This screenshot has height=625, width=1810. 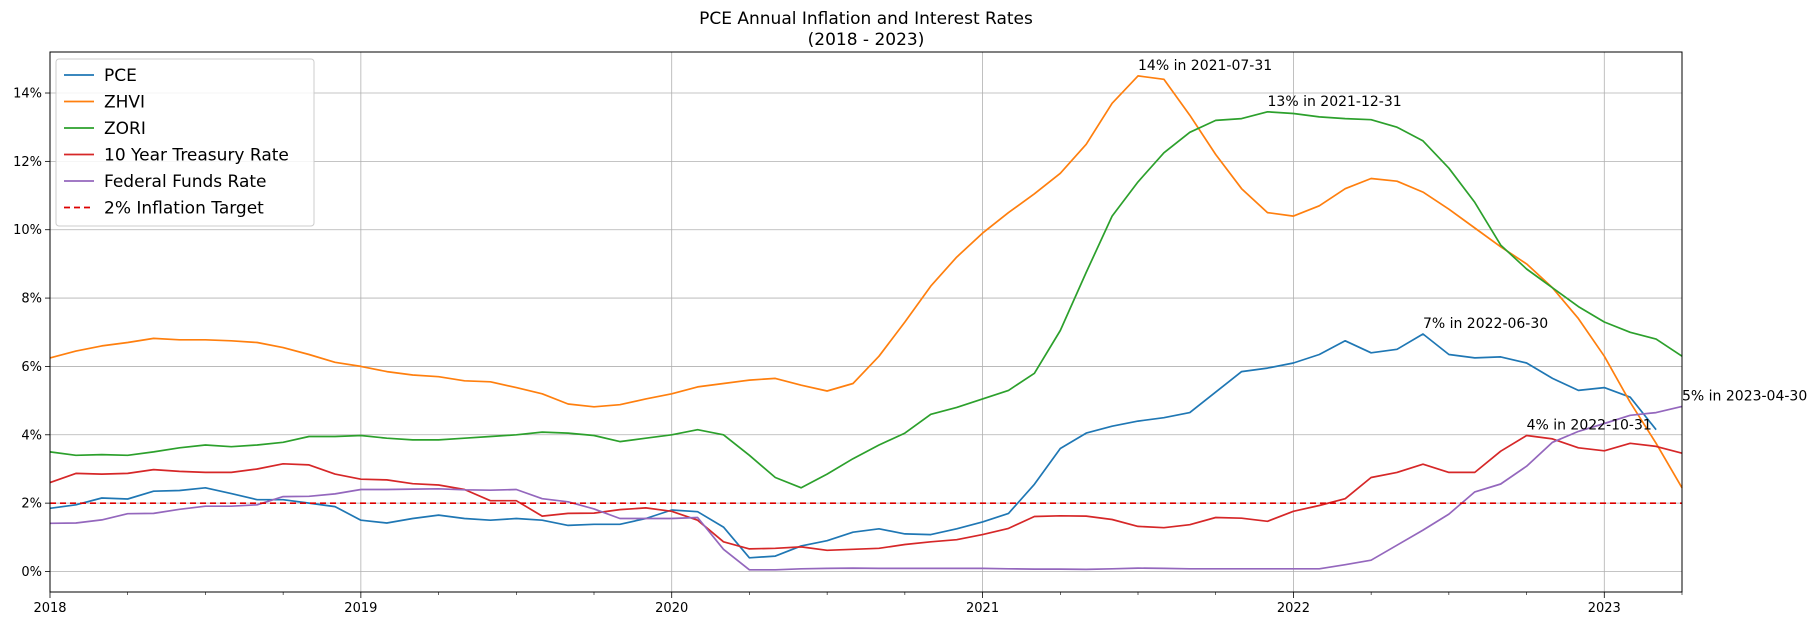 What do you see at coordinates (671, 608) in the screenshot?
I see `x-tick-label: 2020` at bounding box center [671, 608].